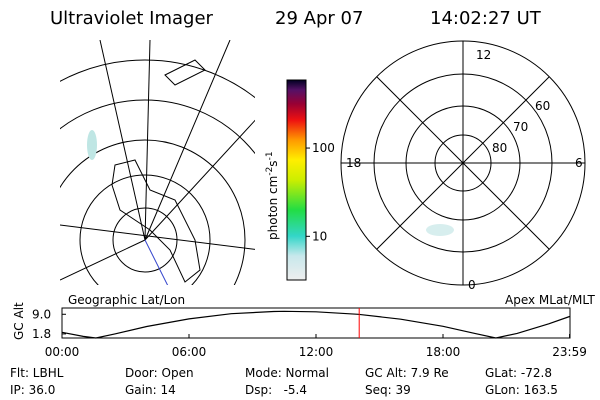  I want to click on mlt-label: 6, so click(579, 163).